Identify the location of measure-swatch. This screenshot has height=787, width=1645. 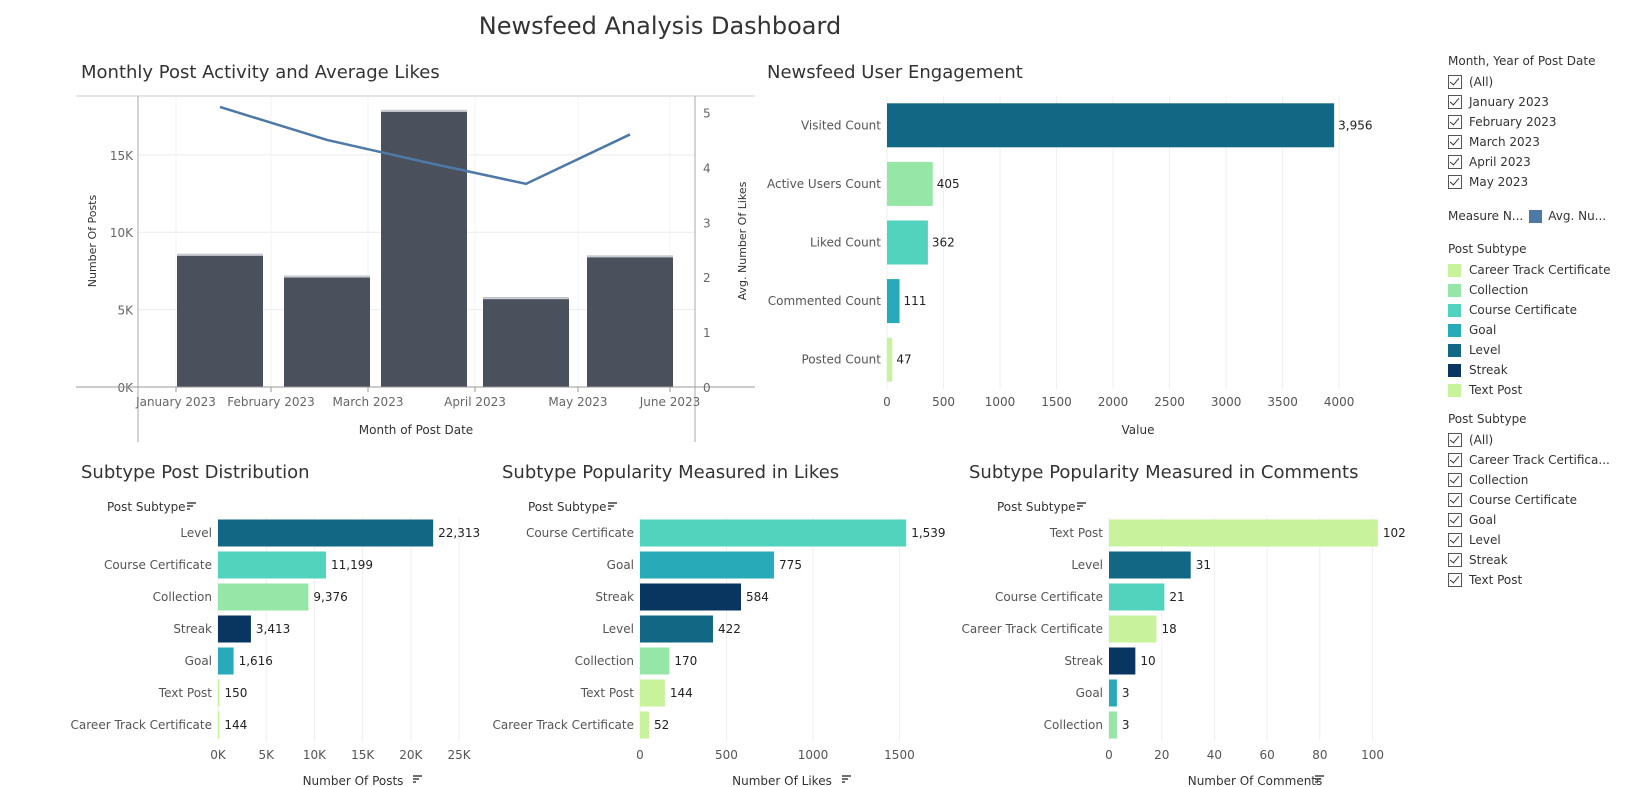
(1536, 216).